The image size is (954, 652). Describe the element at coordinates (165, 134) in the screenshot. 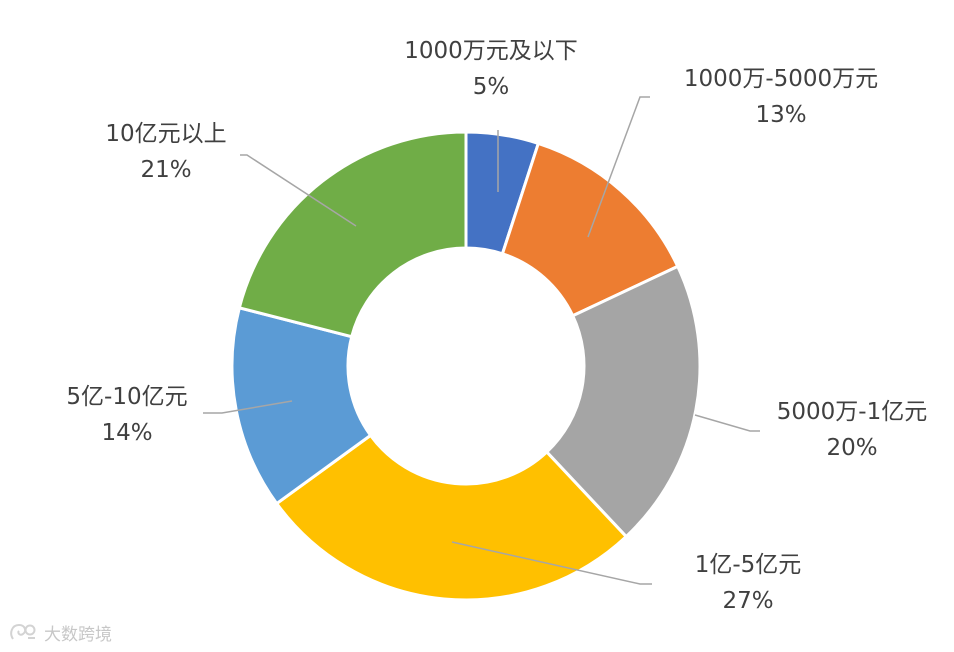

I see `category-label-6: 10亿元以上` at that location.